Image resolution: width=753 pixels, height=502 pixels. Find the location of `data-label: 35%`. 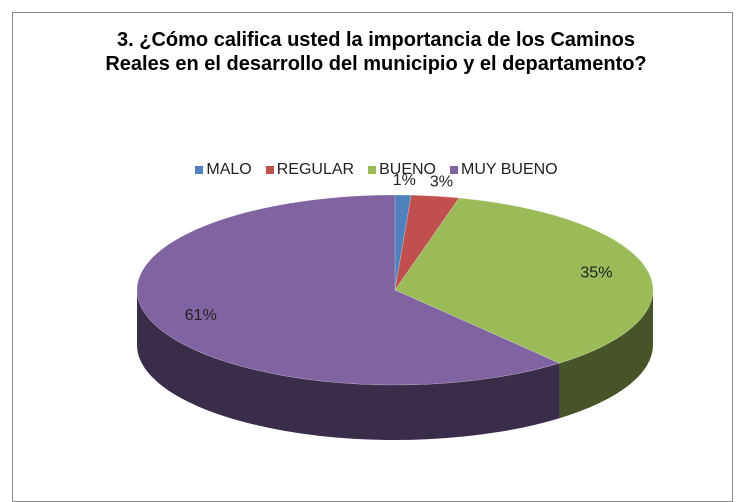

data-label: 35% is located at coordinates (596, 273).